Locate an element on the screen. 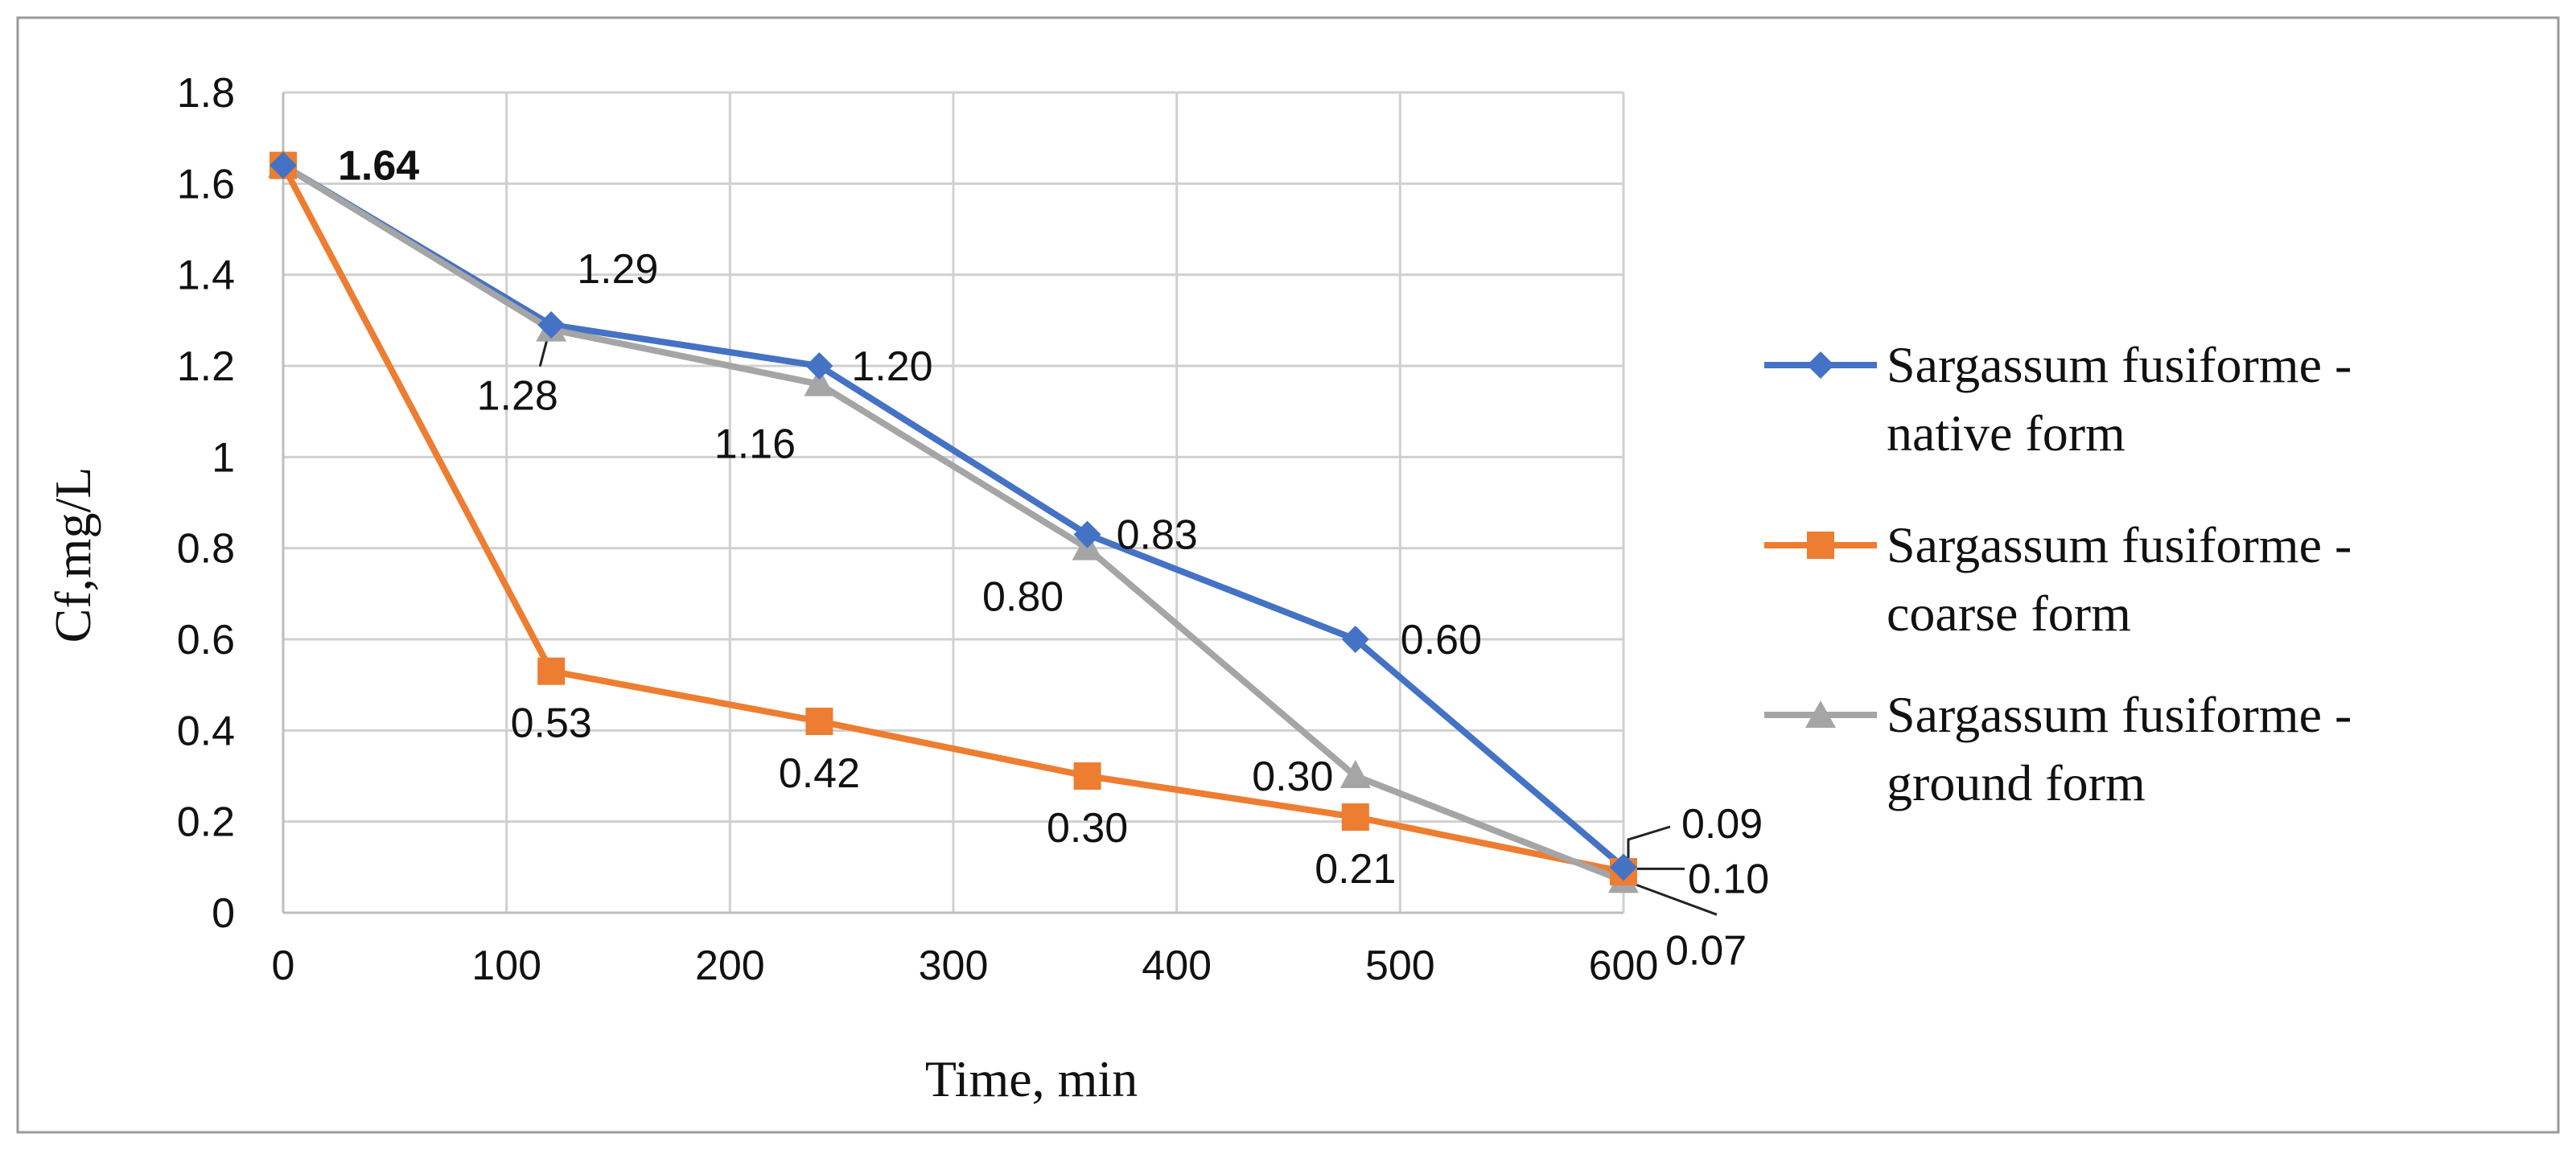 This screenshot has width=2576, height=1154. data-label-ground-5: 0.07 is located at coordinates (1706, 950).